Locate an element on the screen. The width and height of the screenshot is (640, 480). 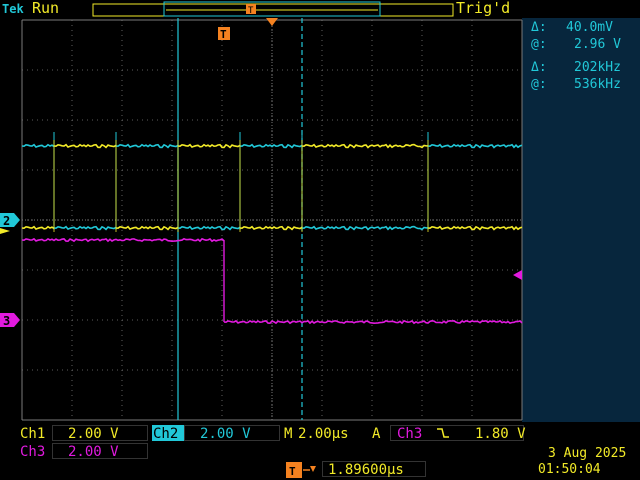
at-v-value: 2.96 V is located at coordinates (597, 44).